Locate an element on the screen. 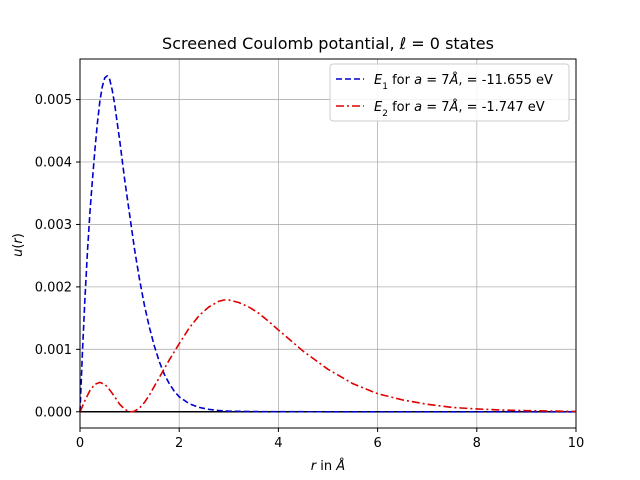 This screenshot has width=640, height=480. legend-label-series-1: E1 for a = 7Å, = -11.655 eV is located at coordinates (463, 82).